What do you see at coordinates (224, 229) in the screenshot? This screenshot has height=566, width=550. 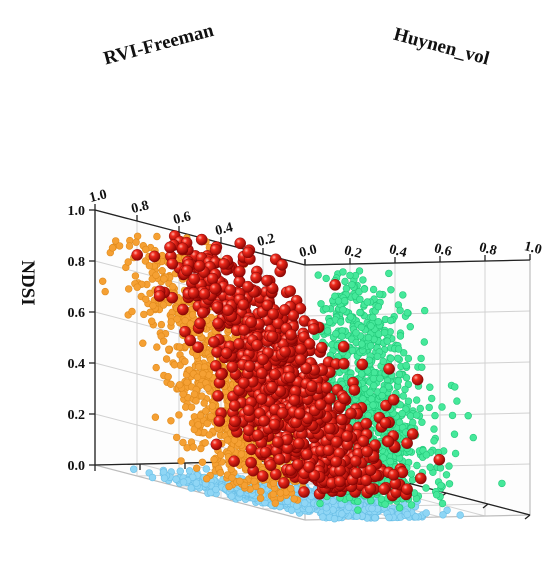 I see `x-tick-label: 0.4` at bounding box center [224, 229].